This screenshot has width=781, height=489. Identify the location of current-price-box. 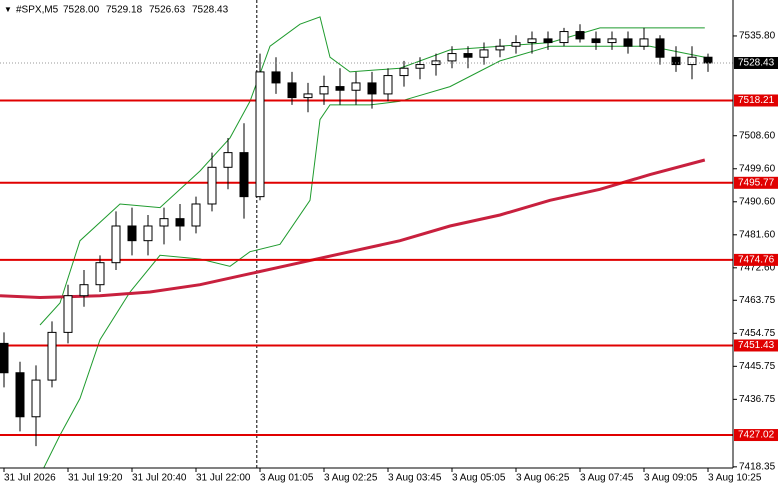
(756, 62).